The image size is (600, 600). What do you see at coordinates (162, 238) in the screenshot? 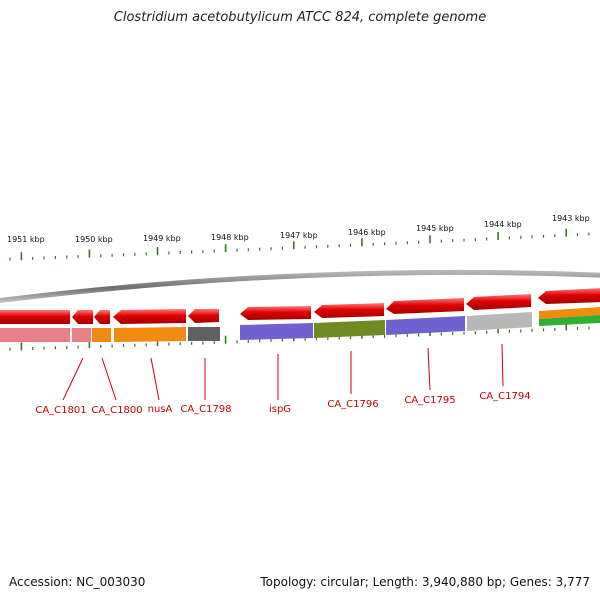
I see `scale-label: 1949 kbp` at bounding box center [162, 238].